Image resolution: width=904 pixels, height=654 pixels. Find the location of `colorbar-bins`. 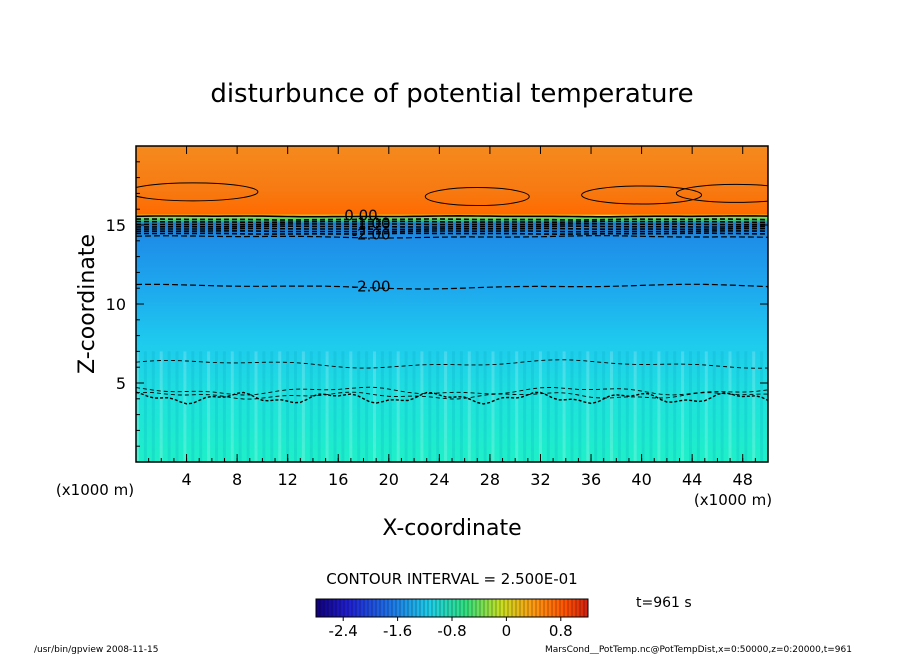

colorbar-bins is located at coordinates (452, 608).